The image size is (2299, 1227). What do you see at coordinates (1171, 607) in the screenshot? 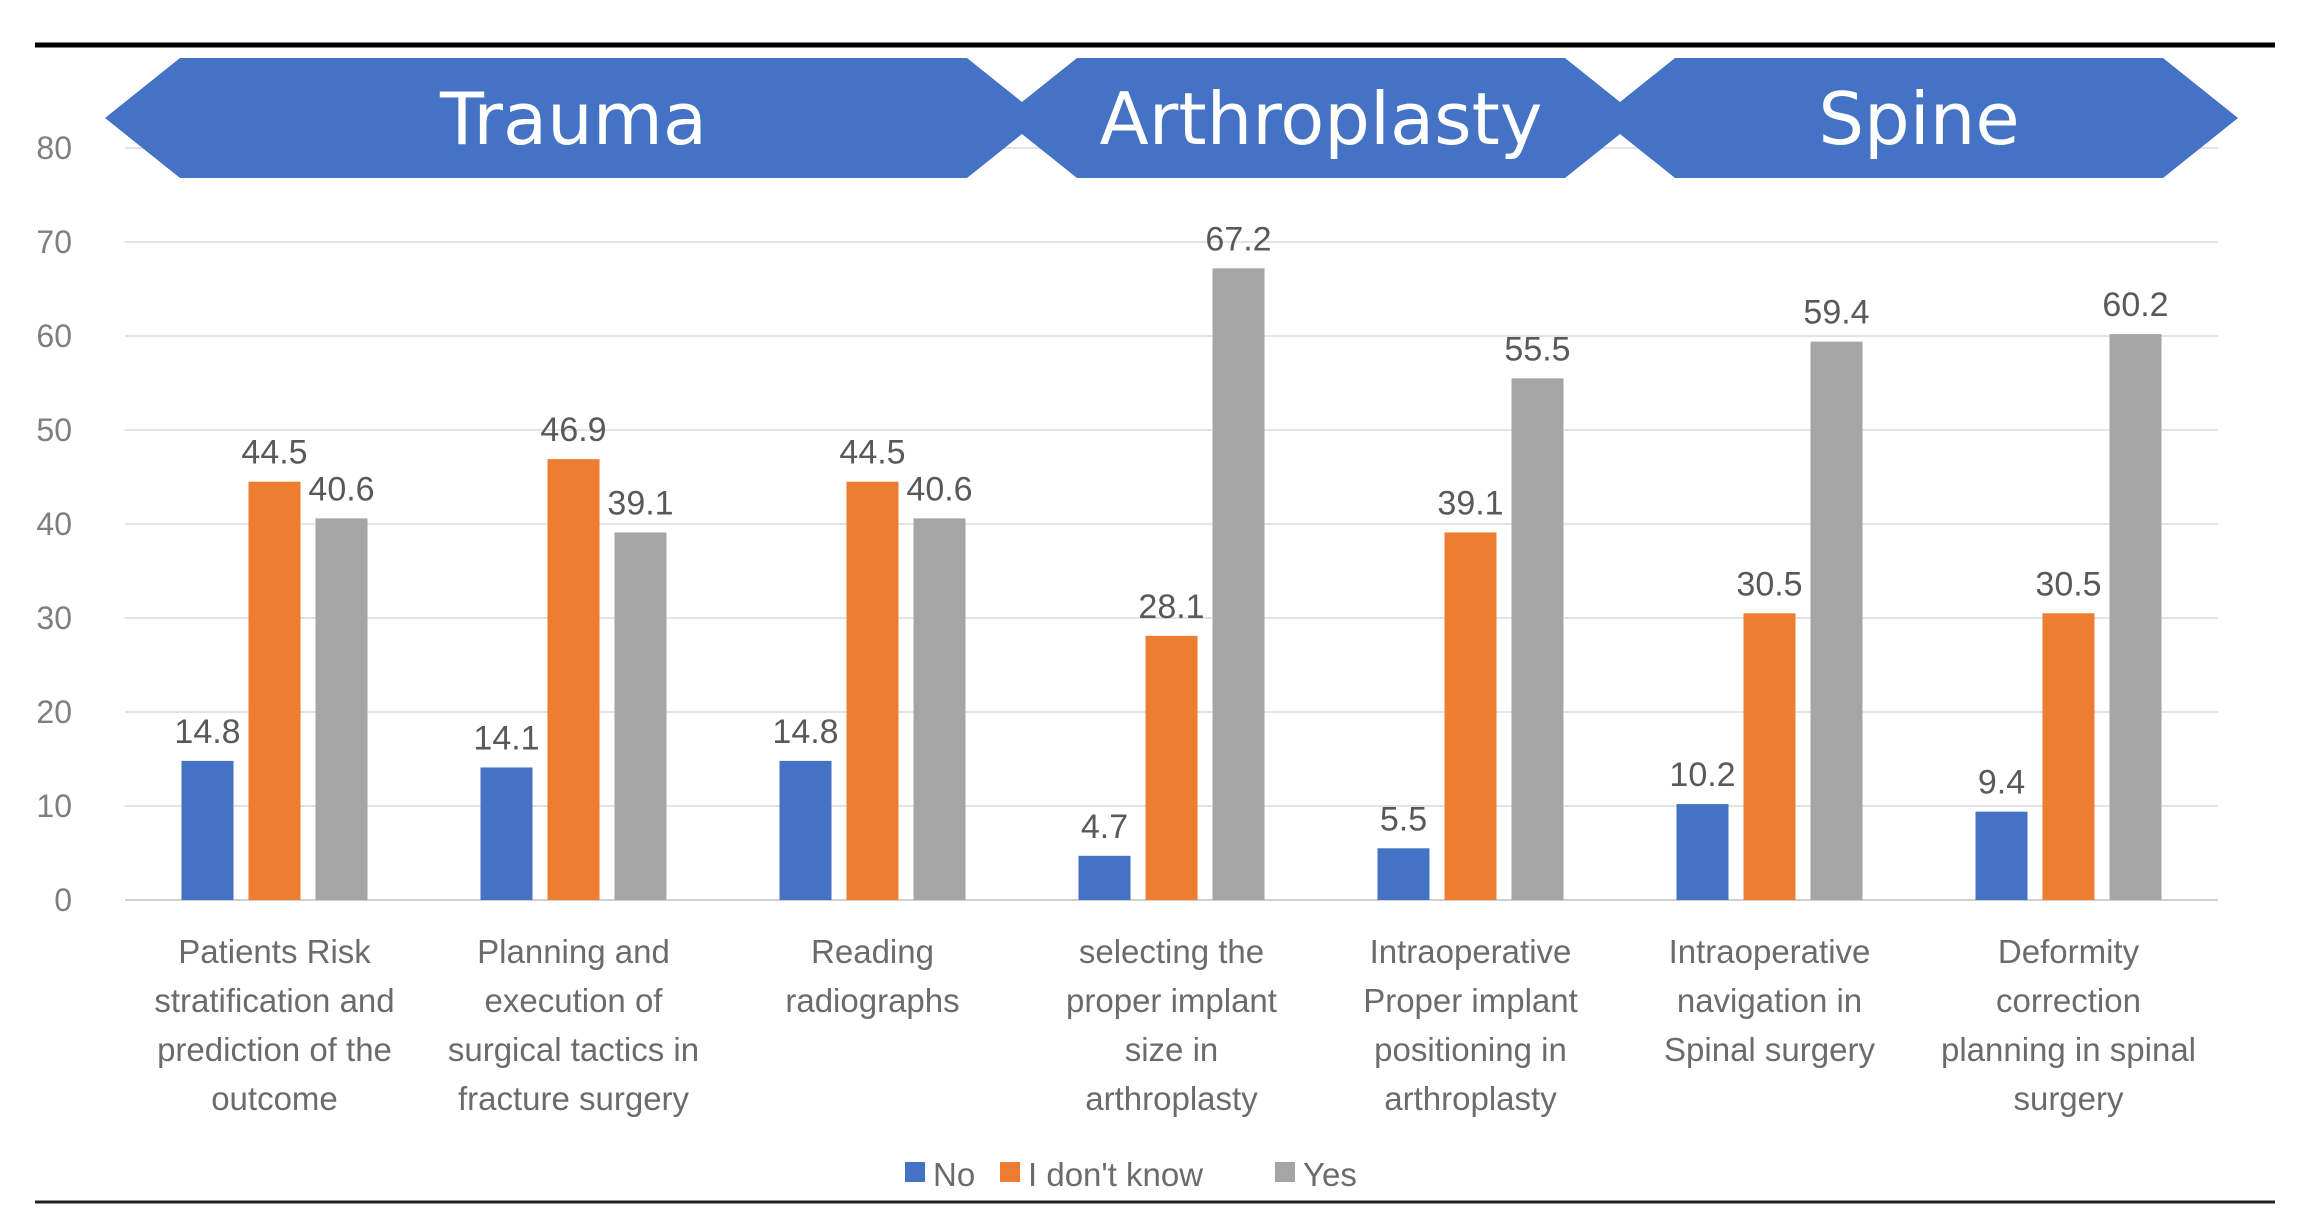
I see `data-label: 28.1` at bounding box center [1171, 607].